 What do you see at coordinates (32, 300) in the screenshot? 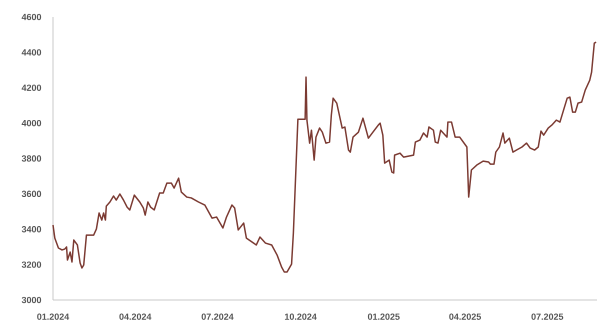
I see `y-tick-label: 3000` at bounding box center [32, 300].